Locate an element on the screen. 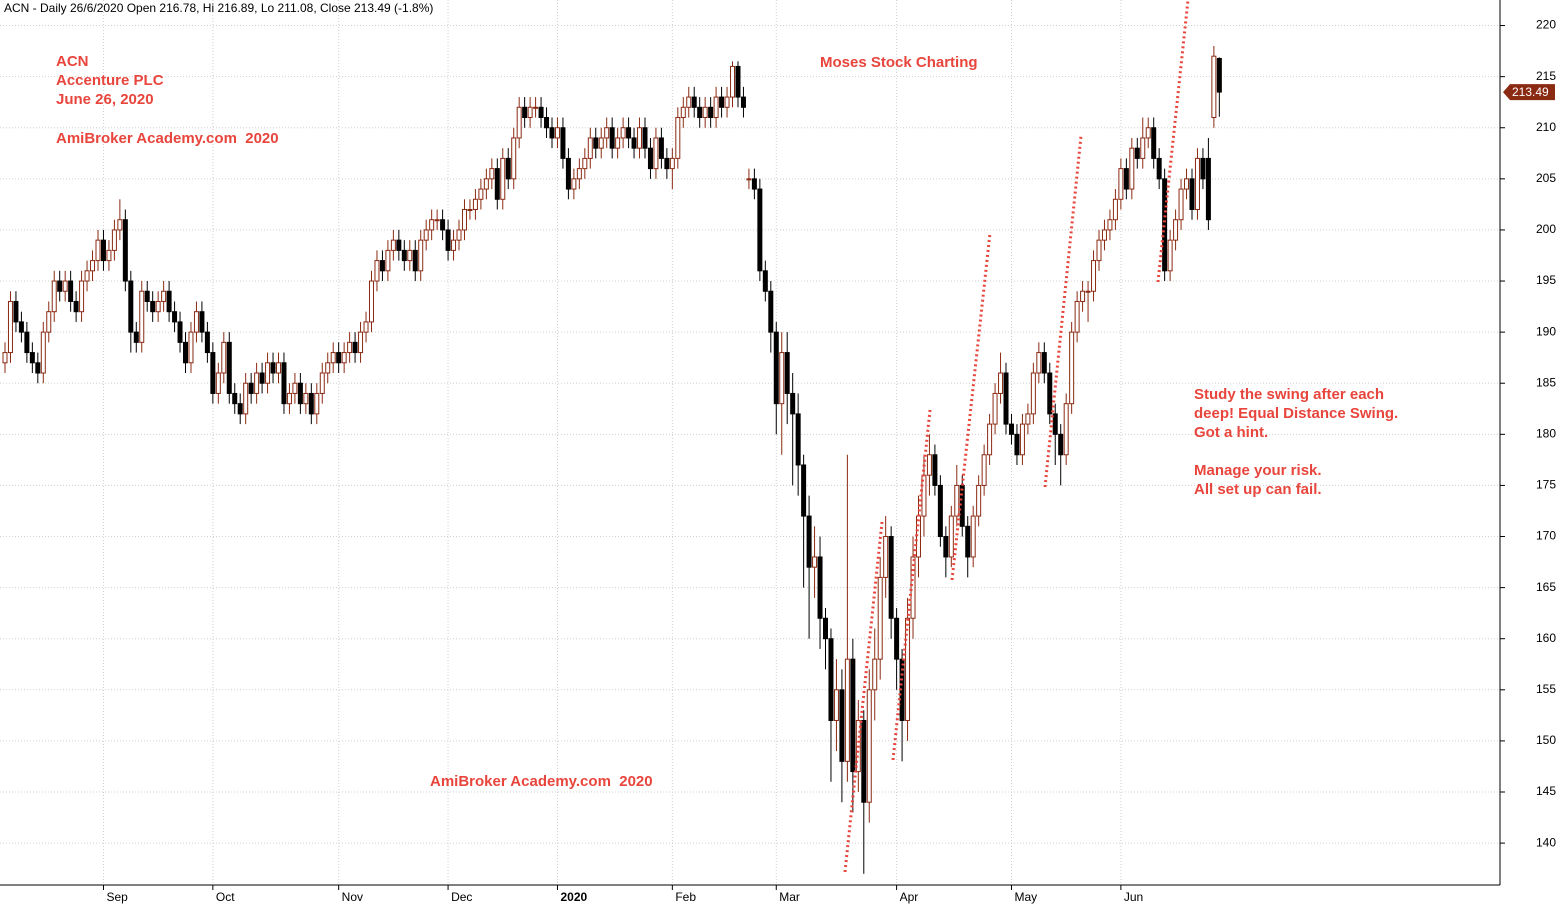 Image resolution: width=1561 pixels, height=905 pixels. trend-line is located at coordinates (1063, 311).